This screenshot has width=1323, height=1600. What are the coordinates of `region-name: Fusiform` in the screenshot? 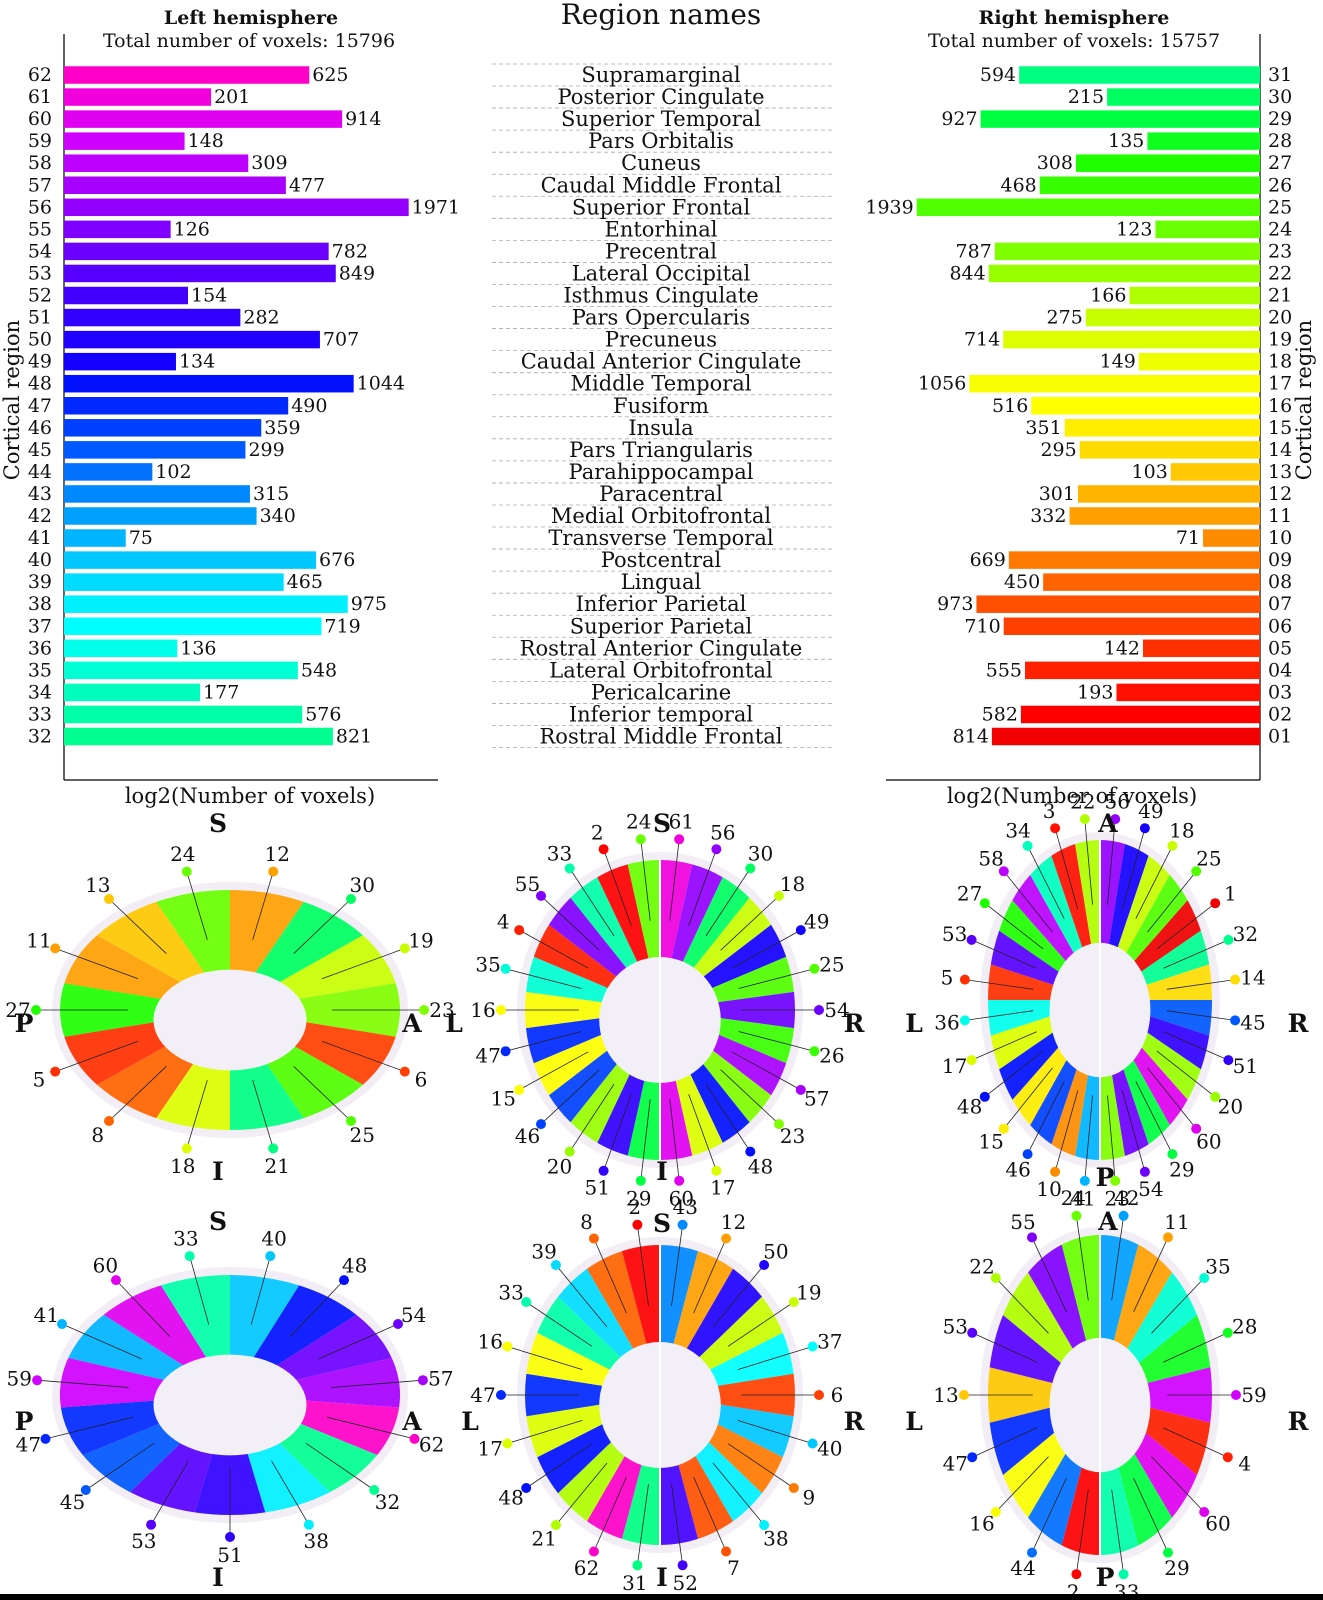 It's located at (661, 406).